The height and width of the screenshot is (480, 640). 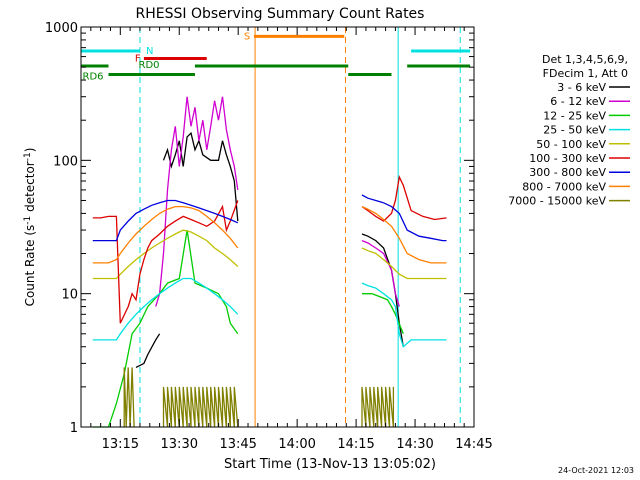 What do you see at coordinates (330, 464) in the screenshot?
I see `x-axis-label: Start Time (13-Nov-13 13:05:02)` at bounding box center [330, 464].